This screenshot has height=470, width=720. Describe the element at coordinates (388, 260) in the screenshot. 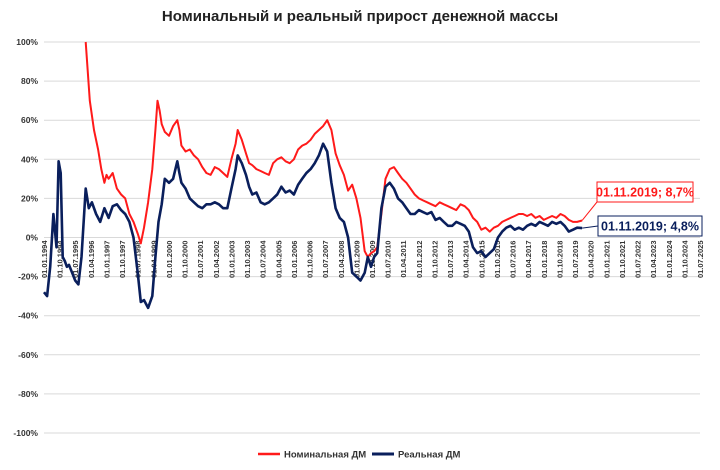

I see `x-tick-label: 01.07.2010` at that location.